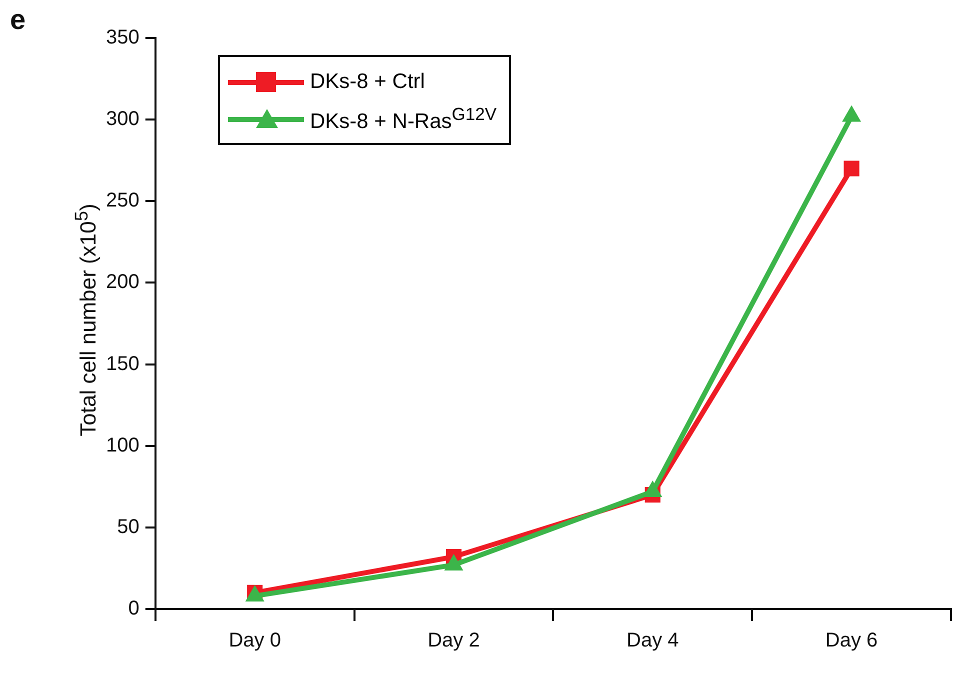 The width and height of the screenshot is (962, 679). What do you see at coordinates (134, 609) in the screenshot?
I see `y-tick-label: 0` at bounding box center [134, 609].